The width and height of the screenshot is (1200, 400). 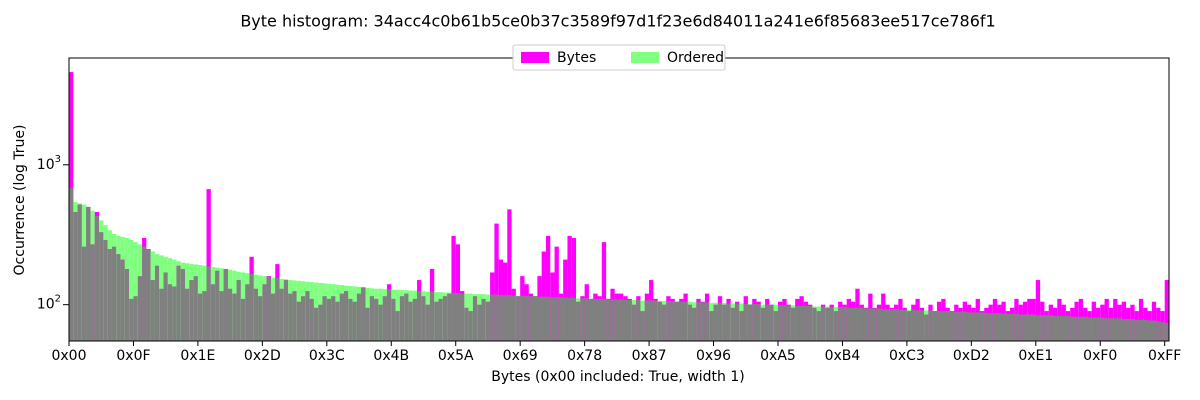 I want to click on x-tick-label: 0xE1, so click(x=1035, y=356).